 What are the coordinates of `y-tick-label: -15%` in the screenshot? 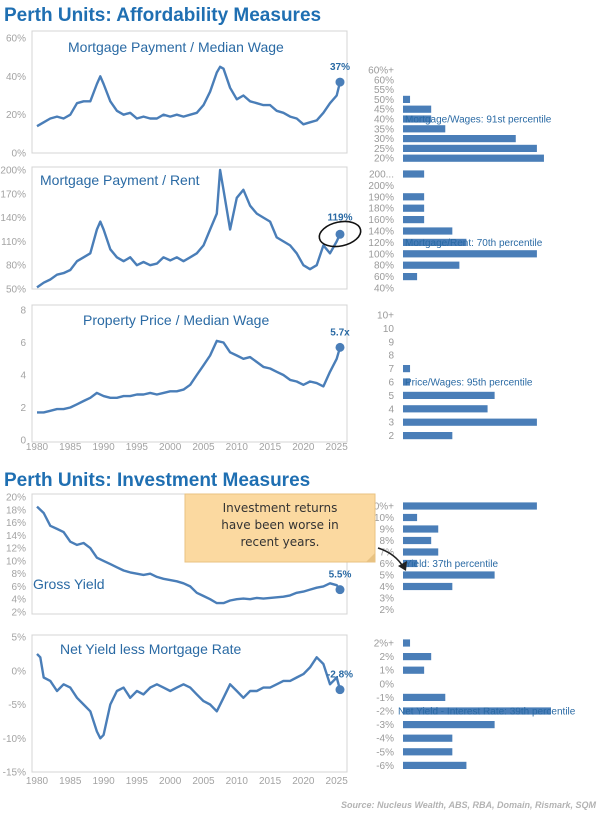 It's located at (14, 773).